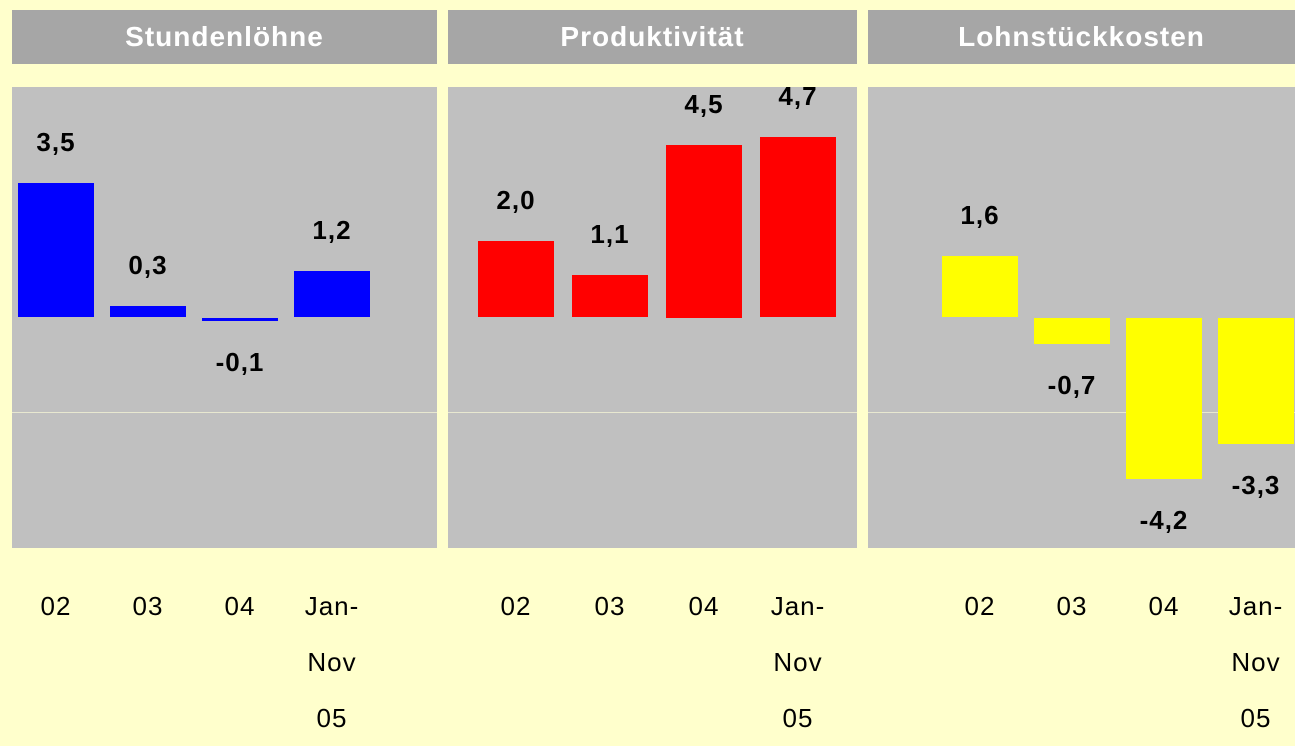 This screenshot has height=746, width=1295. What do you see at coordinates (240, 362) in the screenshot?
I see `value-label: -0,1` at bounding box center [240, 362].